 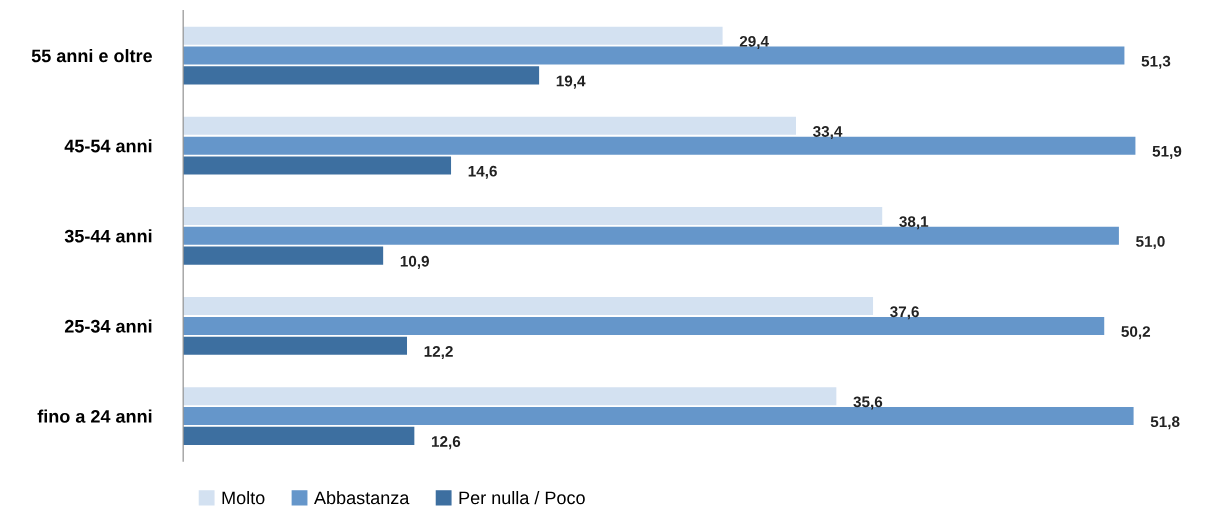 I want to click on data-label: 29,4, so click(x=754, y=42).